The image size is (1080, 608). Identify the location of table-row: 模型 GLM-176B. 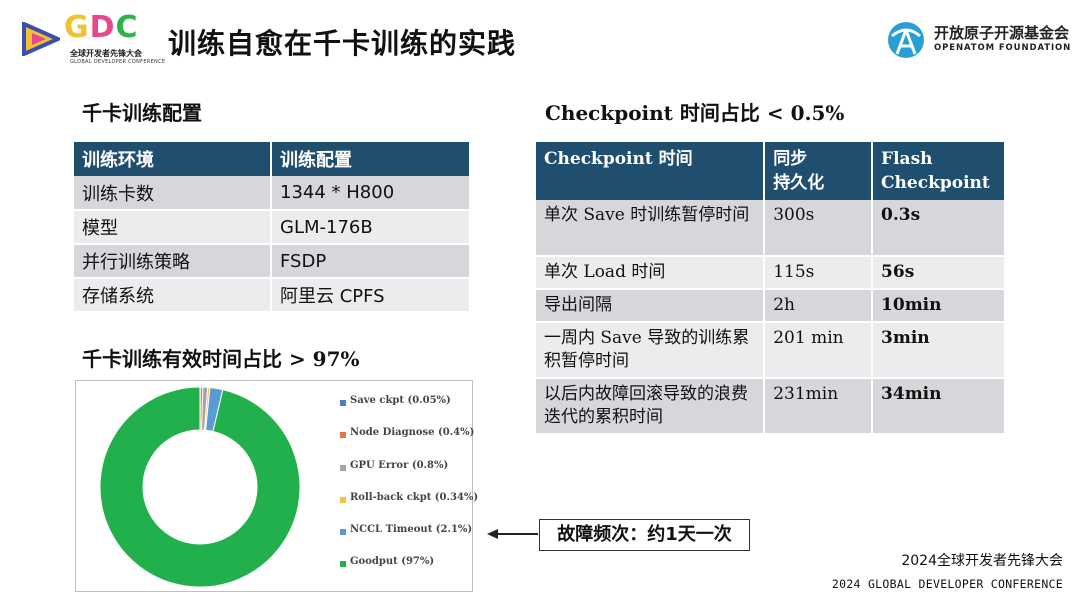
(272, 227).